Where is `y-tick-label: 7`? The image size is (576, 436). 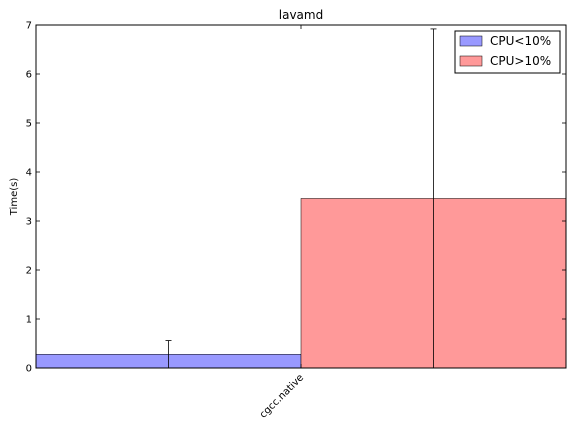 y-tick-label: 7 is located at coordinates (29, 26).